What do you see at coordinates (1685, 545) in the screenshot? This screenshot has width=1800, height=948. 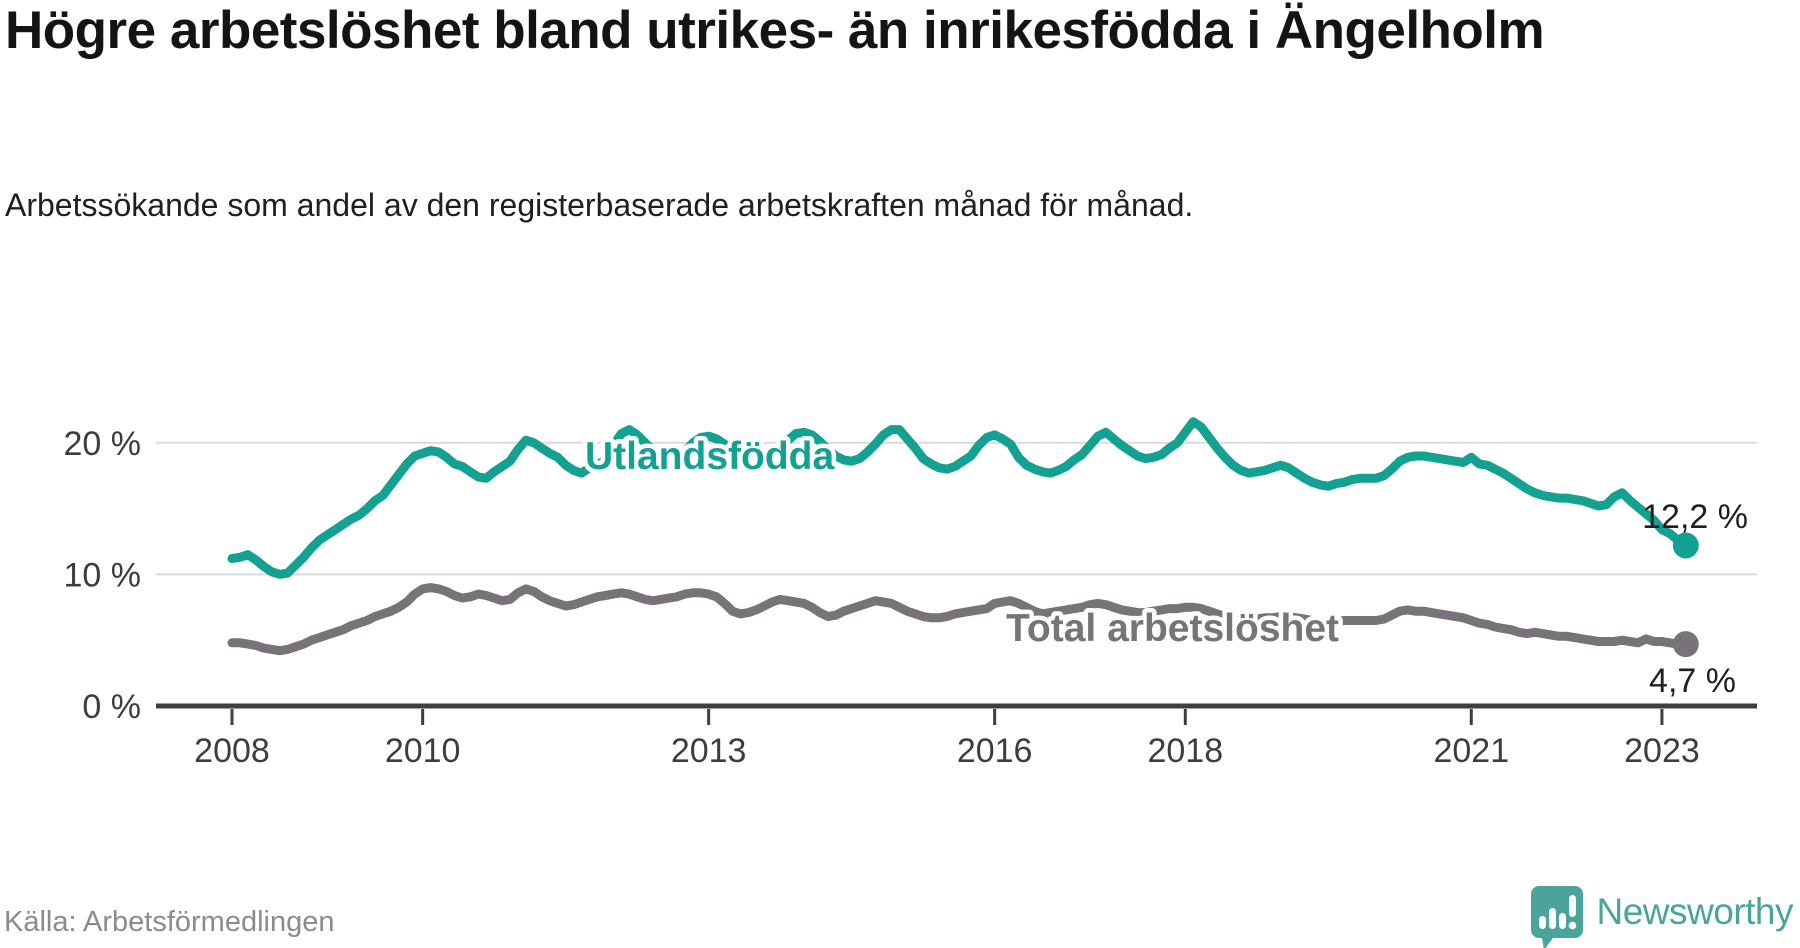 I see `series-end-dot-utlandsf-dda` at bounding box center [1685, 545].